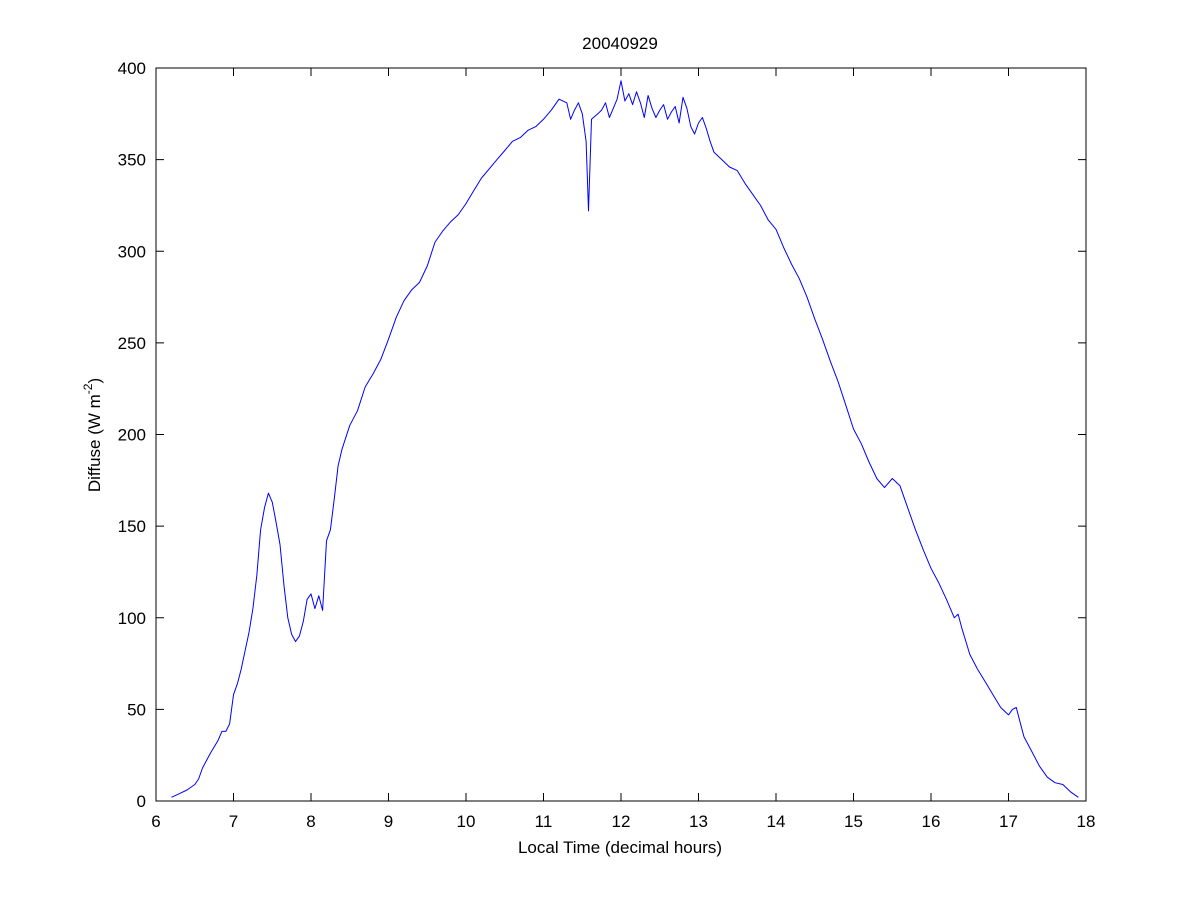  What do you see at coordinates (544, 821) in the screenshot?
I see `x-tick-label: 11` at bounding box center [544, 821].